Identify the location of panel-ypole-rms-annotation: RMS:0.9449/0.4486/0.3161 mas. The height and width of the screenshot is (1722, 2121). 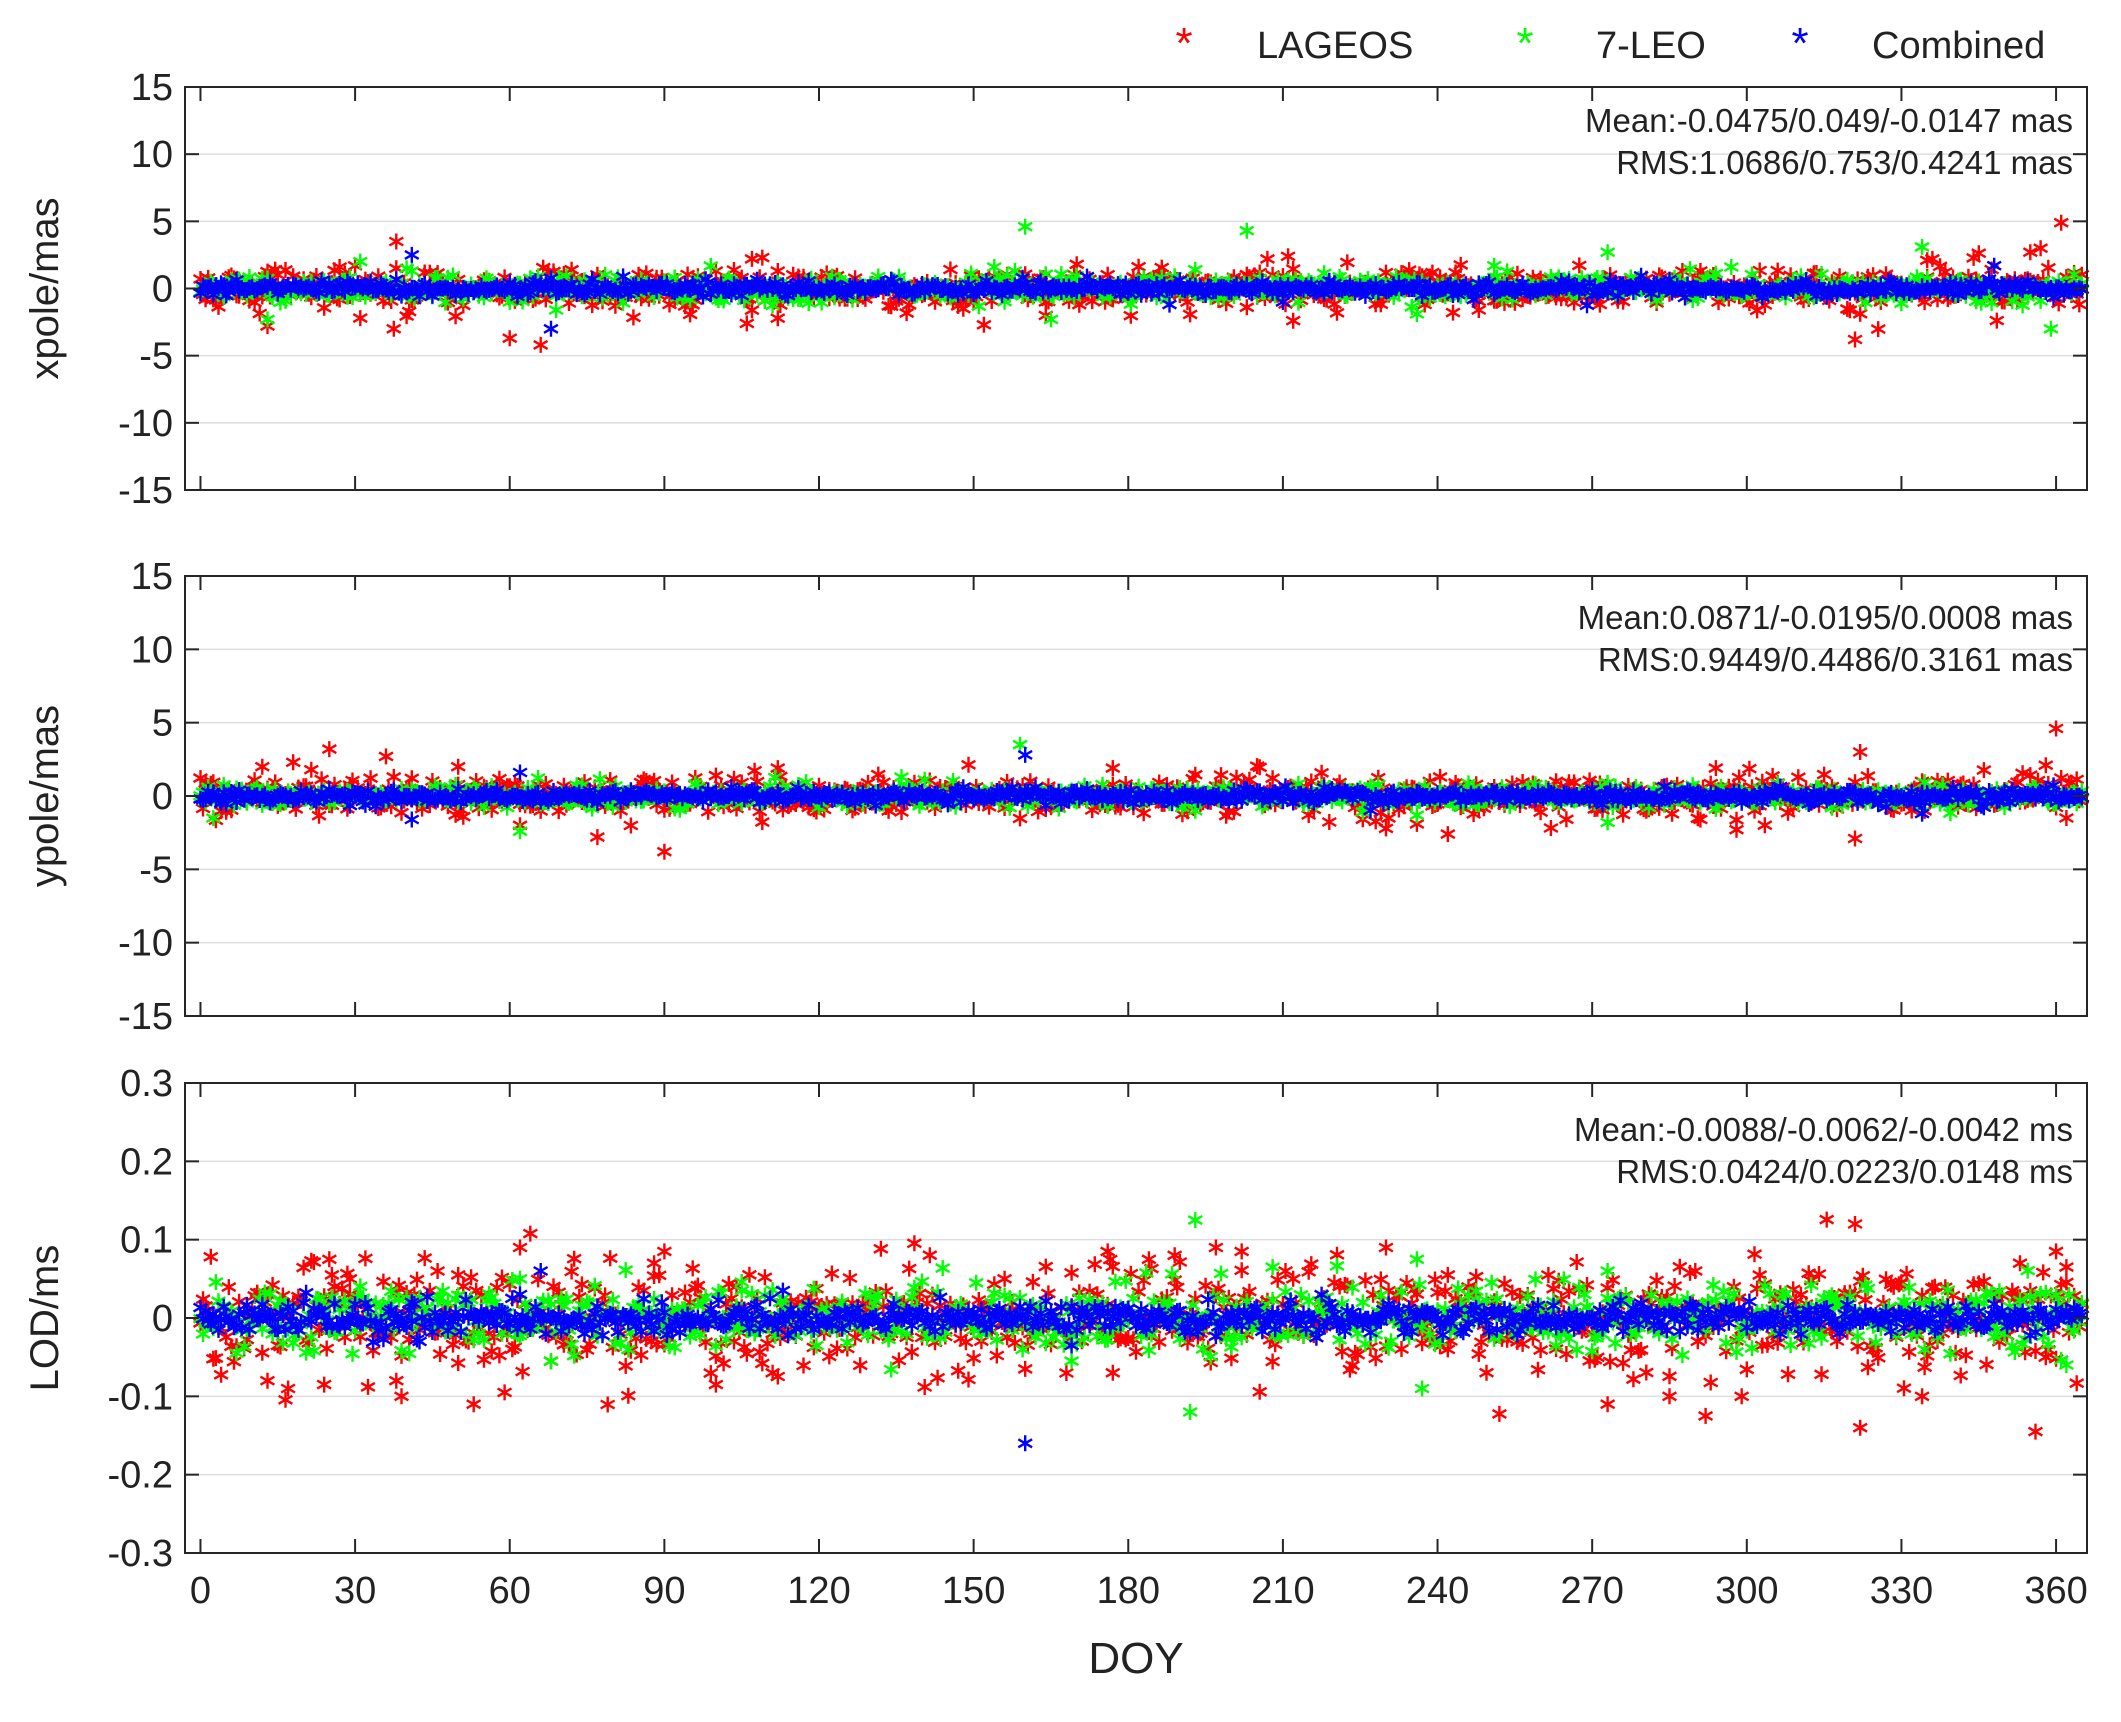
(1835, 659).